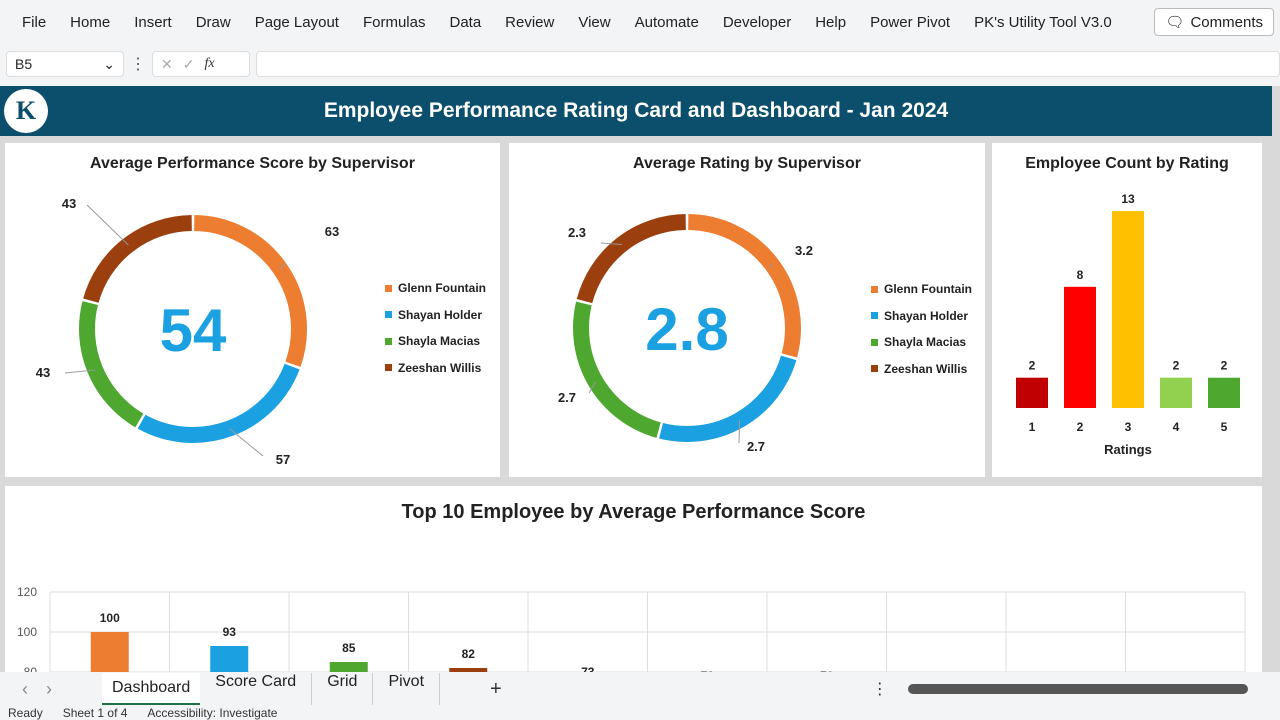 Image resolution: width=1280 pixels, height=720 pixels. I want to click on more-options-icon: ⋮, so click(879, 689).